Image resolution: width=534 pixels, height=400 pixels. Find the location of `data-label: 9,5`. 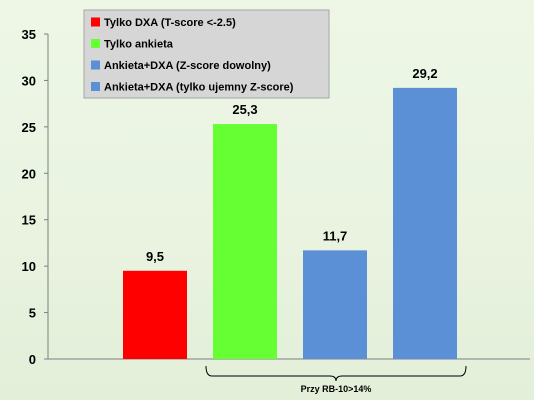

data-label: 9,5 is located at coordinates (155, 256).